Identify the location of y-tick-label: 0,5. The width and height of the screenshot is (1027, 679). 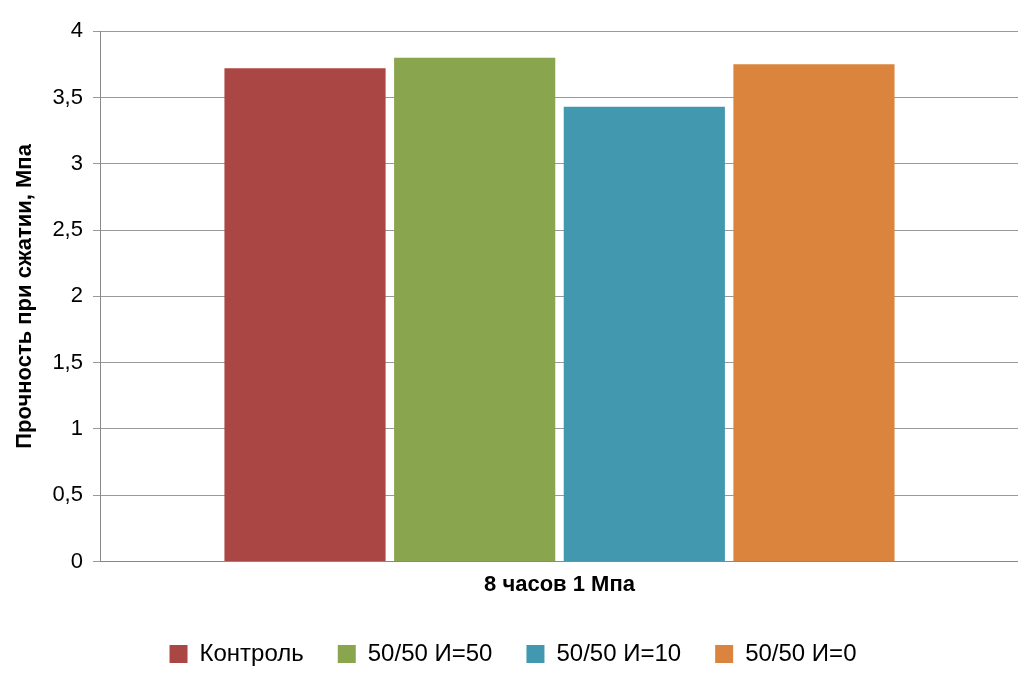
(67, 494).